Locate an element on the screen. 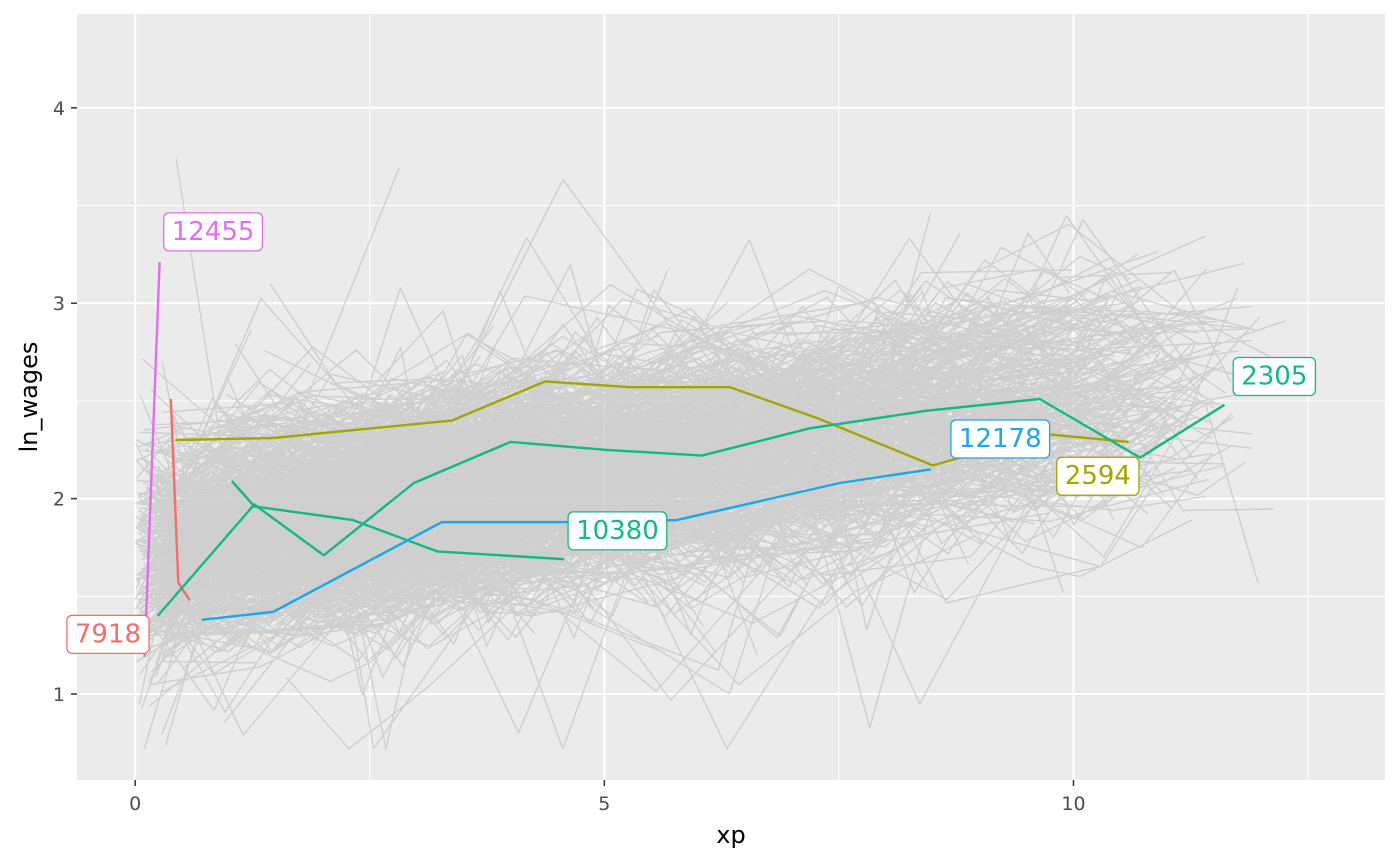 The image size is (1400, 865). y-axis-title: ln_wages is located at coordinates (29, 397).